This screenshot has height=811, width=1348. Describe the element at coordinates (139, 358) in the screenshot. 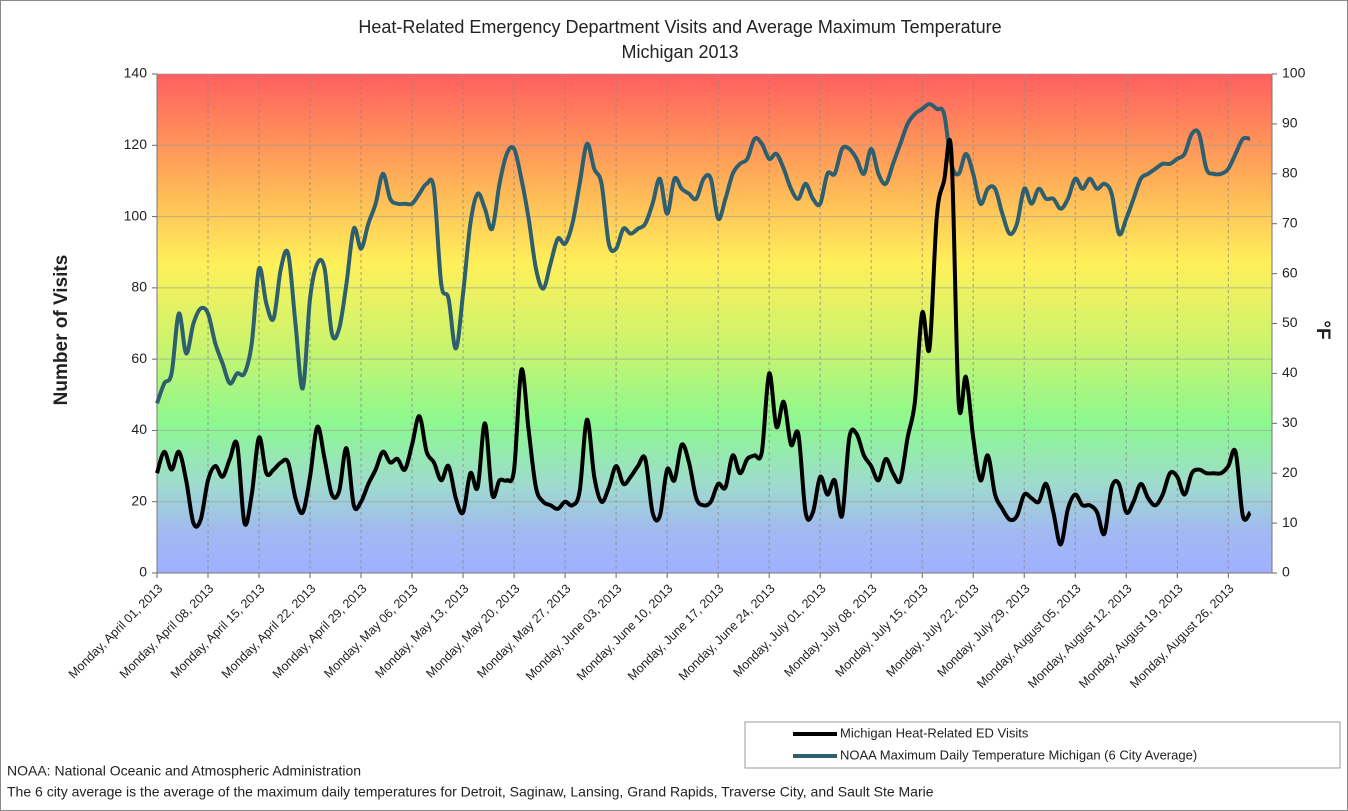

I see `y-tick-label: 60` at that location.